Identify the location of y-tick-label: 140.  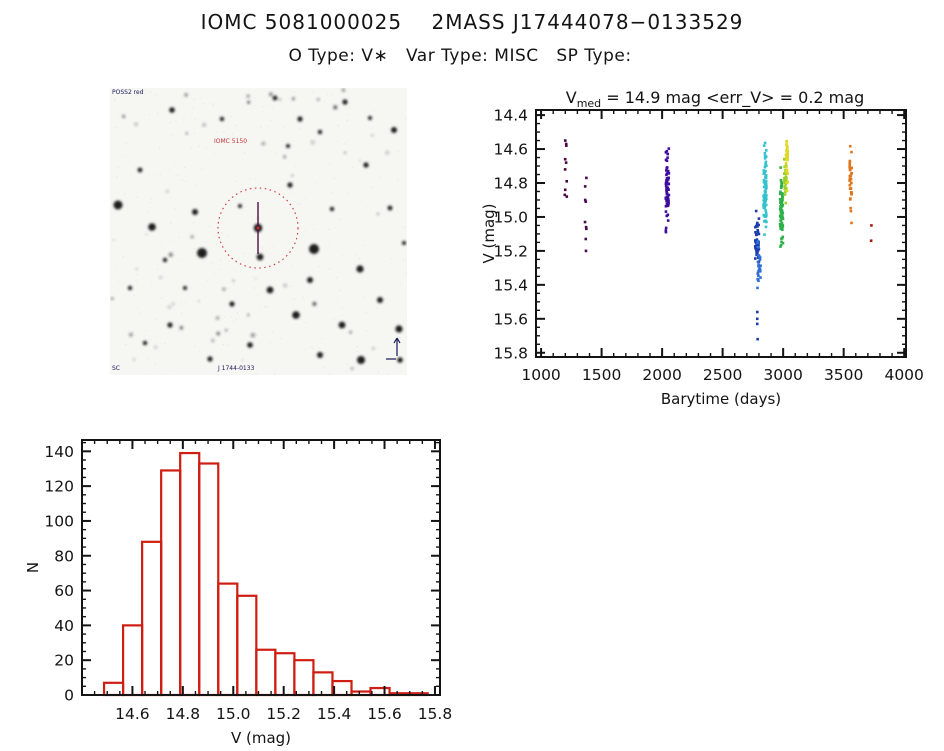
(59, 452).